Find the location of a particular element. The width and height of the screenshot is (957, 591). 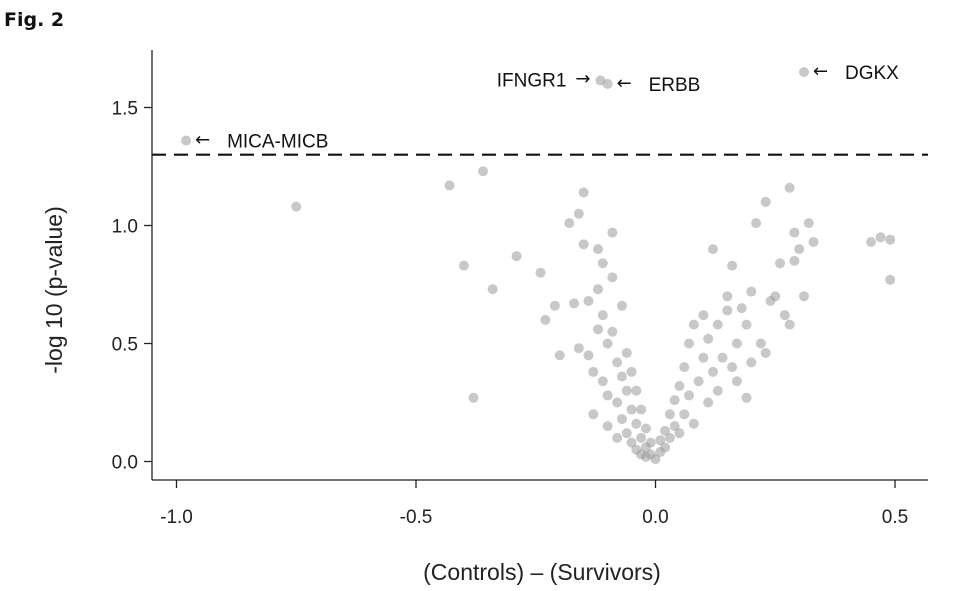

gene-label: ERBB is located at coordinates (675, 85).